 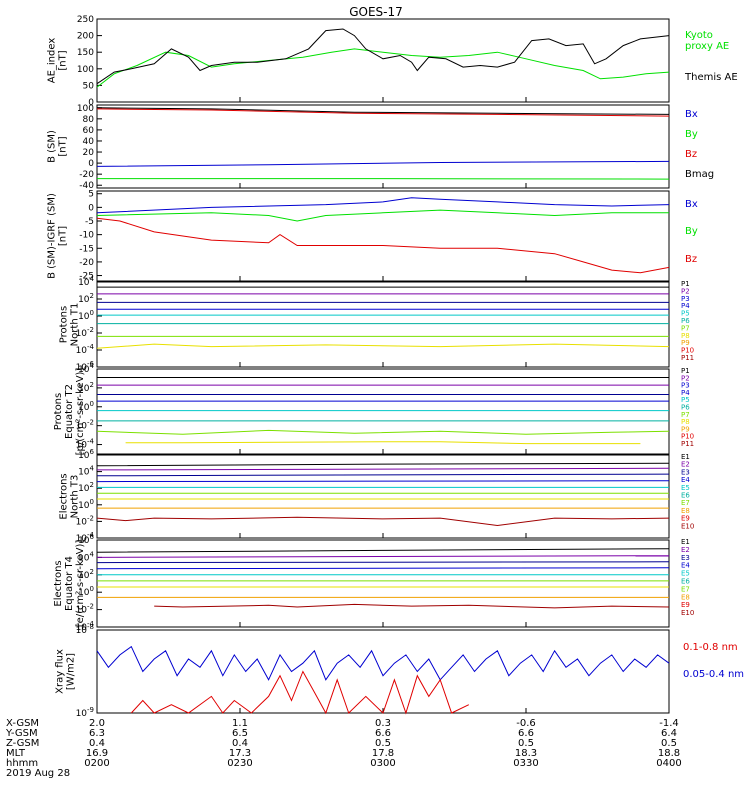 I want to click on legend-entry: E1, so click(x=685, y=457).